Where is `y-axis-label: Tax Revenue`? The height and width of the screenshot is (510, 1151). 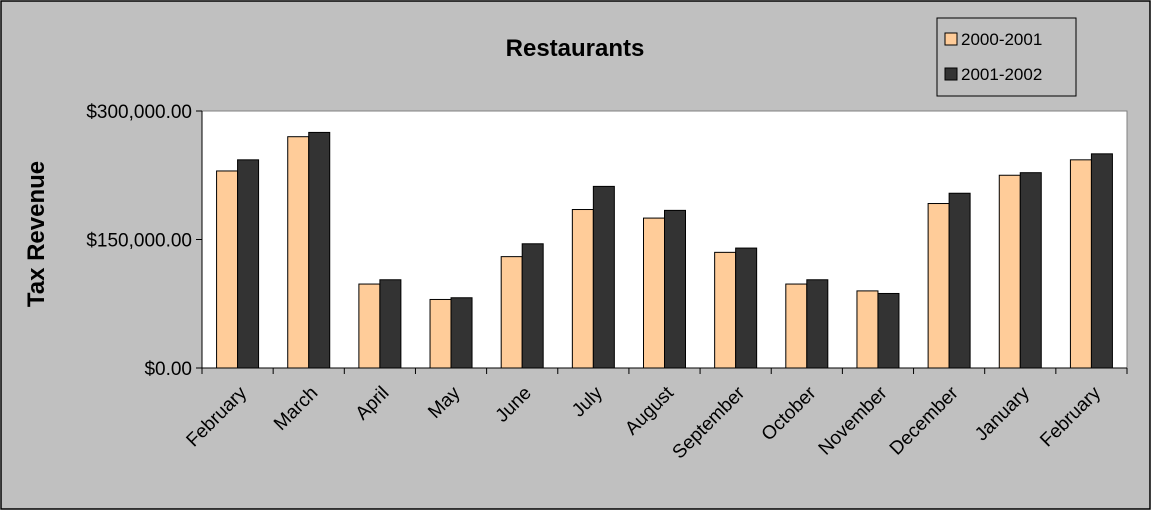 y-axis-label: Tax Revenue is located at coordinates (36, 234).